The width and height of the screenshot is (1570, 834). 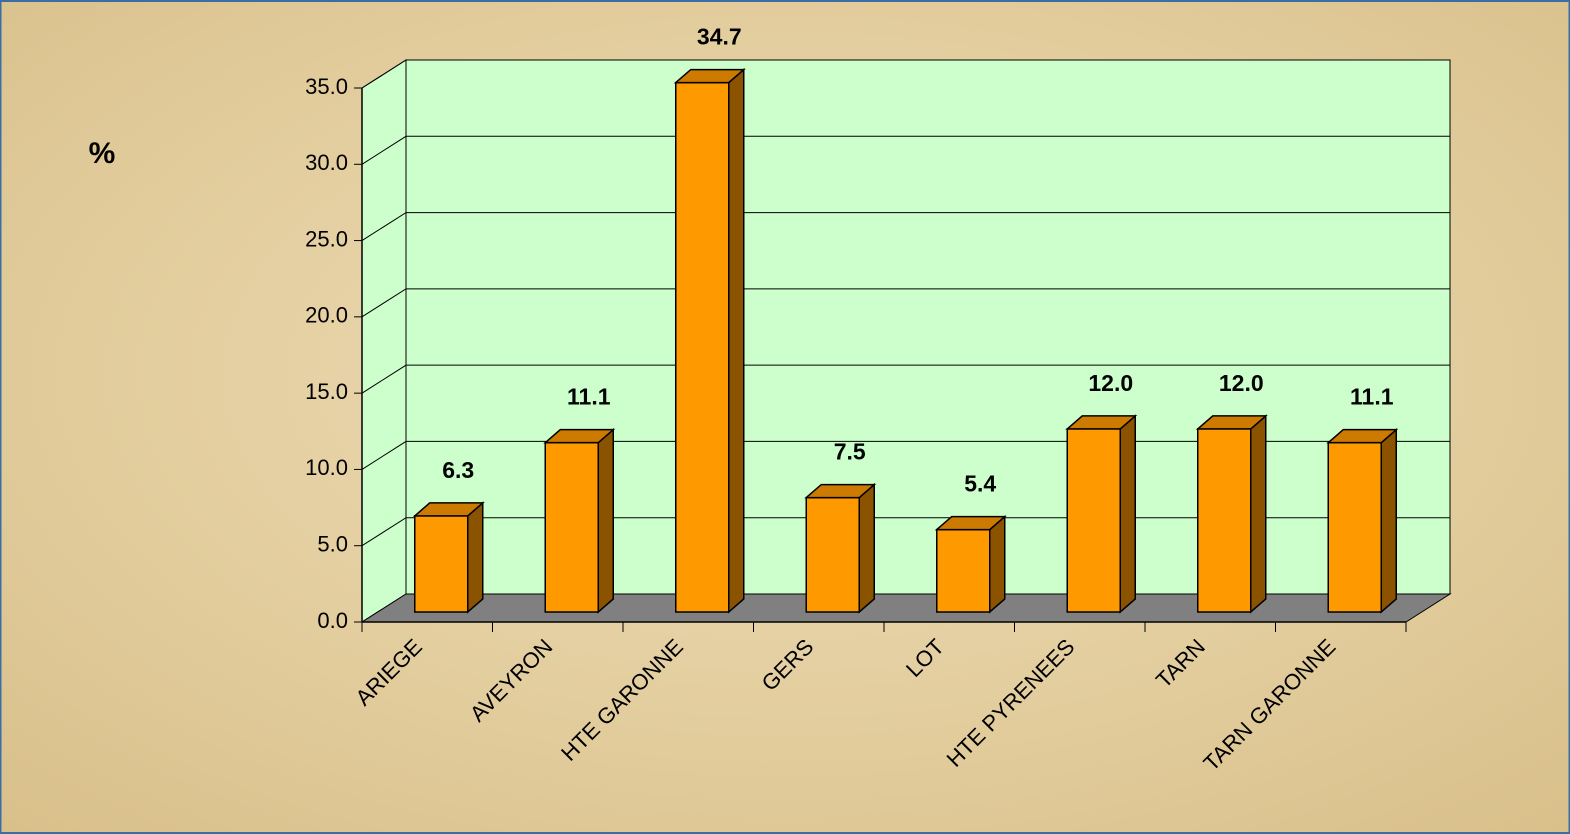 I want to click on y-tick-label: 0.0, so click(x=332, y=620).